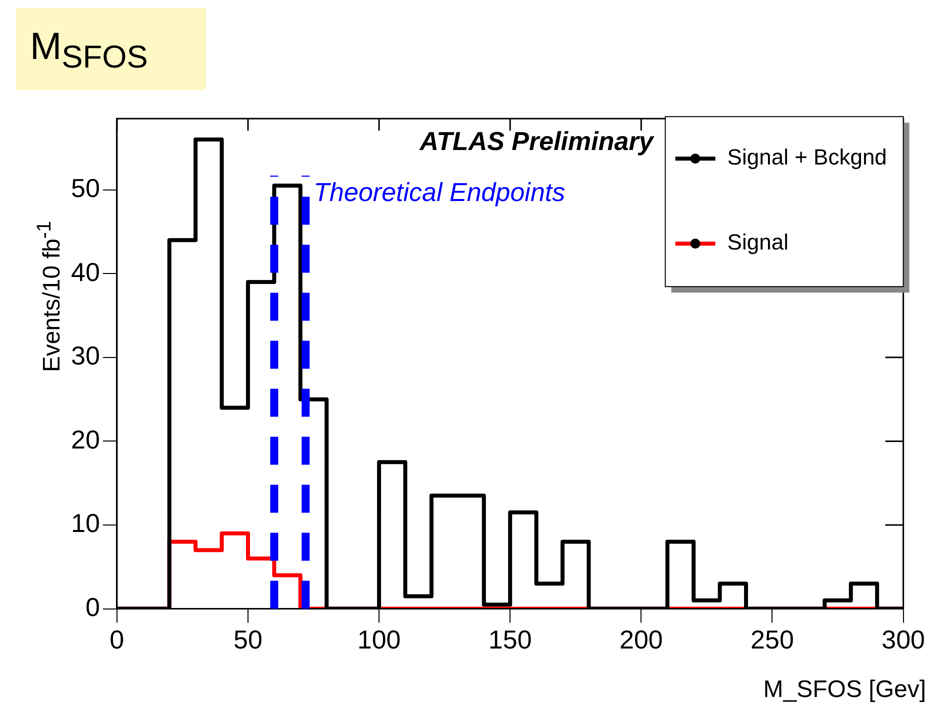 This screenshot has width=944, height=724. What do you see at coordinates (85, 188) in the screenshot?
I see `y-tick-label: 50` at bounding box center [85, 188].